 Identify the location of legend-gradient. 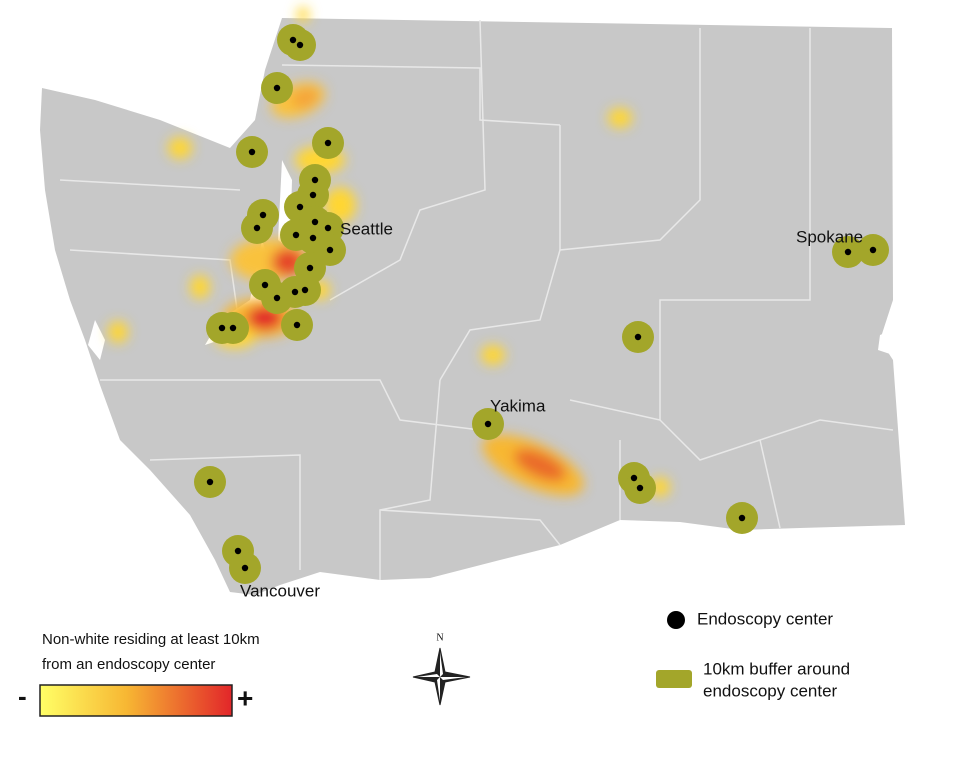
(136, 700).